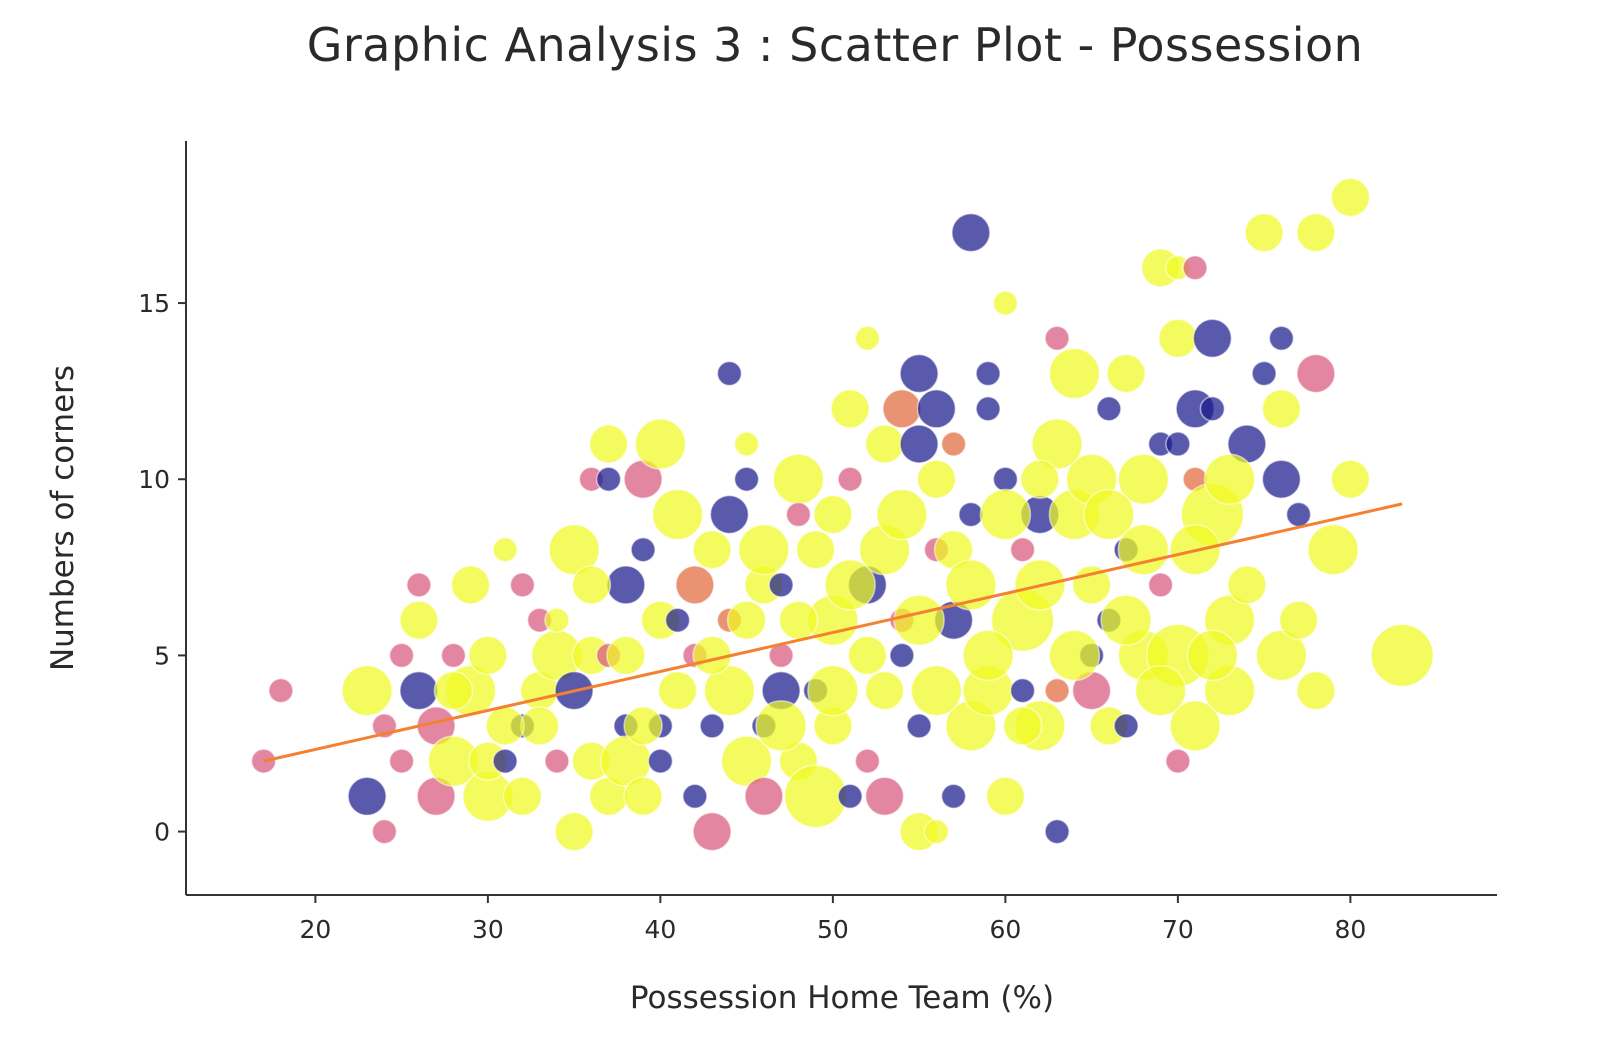  Describe the element at coordinates (1005, 929) in the screenshot. I see `x-tick-label: 60` at that location.